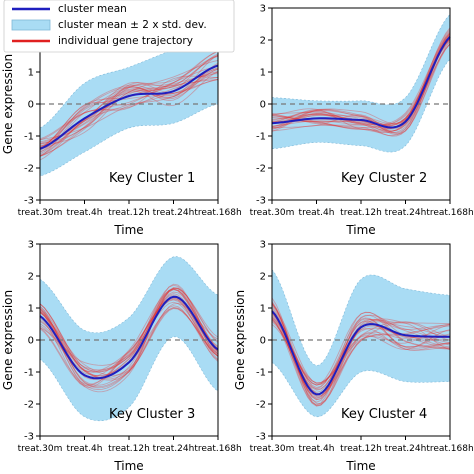 This screenshot has height=474, width=474. I want to click on legend-frame, so click(119, 26).